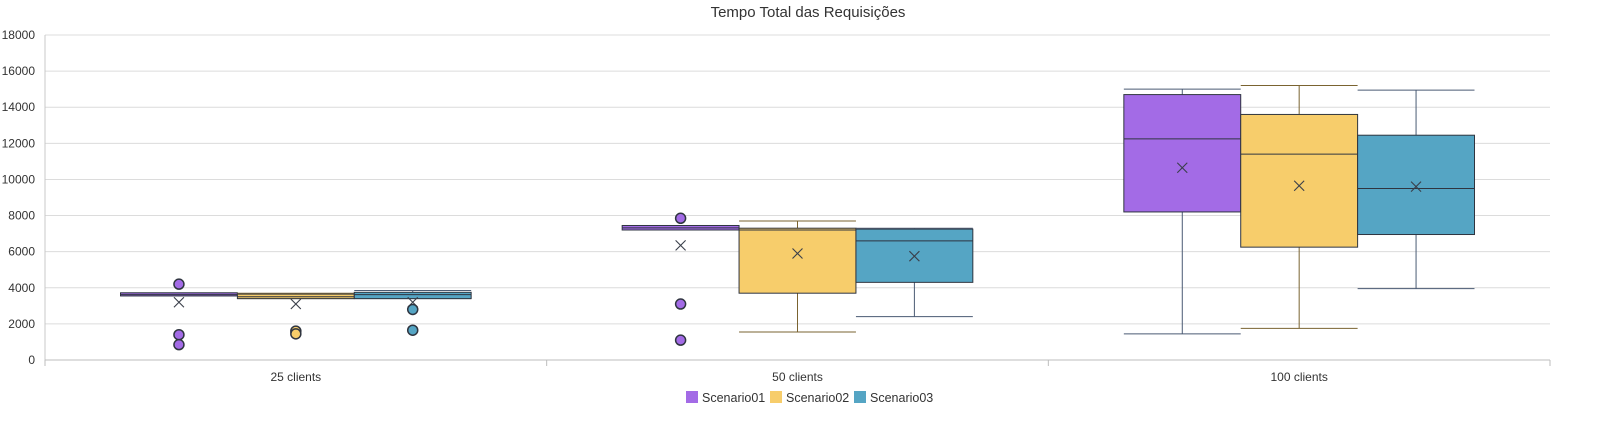 The image size is (1617, 442). I want to click on legend-swatch-Scenario02, so click(776, 397).